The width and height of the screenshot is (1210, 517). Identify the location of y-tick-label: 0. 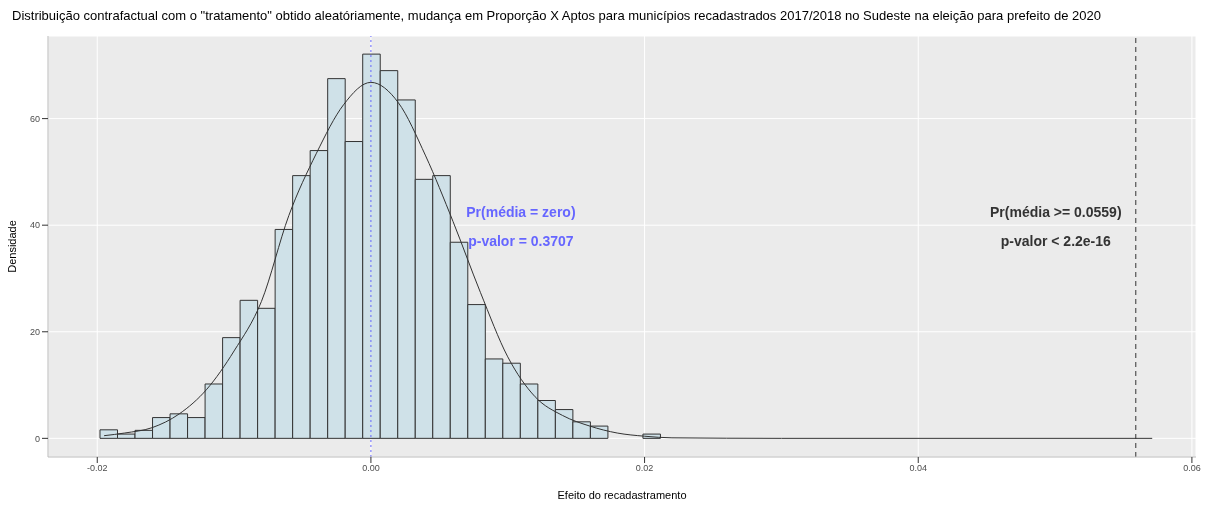
(37, 438).